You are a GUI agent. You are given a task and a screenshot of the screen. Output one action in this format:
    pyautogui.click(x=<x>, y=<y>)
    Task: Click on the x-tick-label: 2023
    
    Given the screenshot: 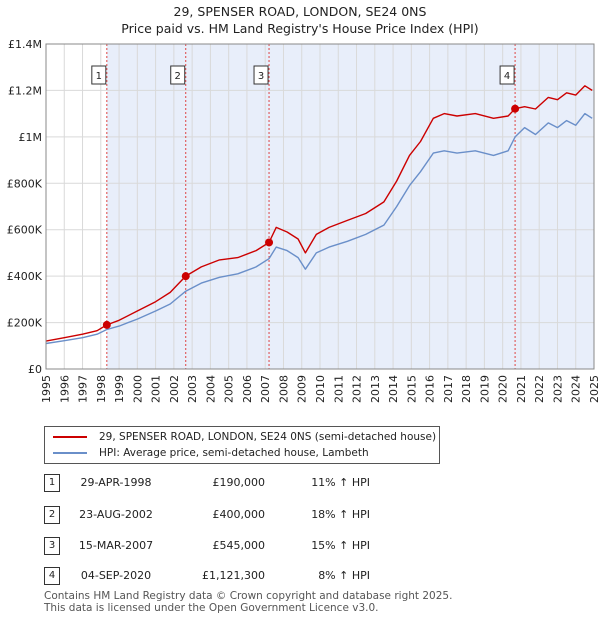 What is the action you would take?
    pyautogui.click(x=557, y=389)
    